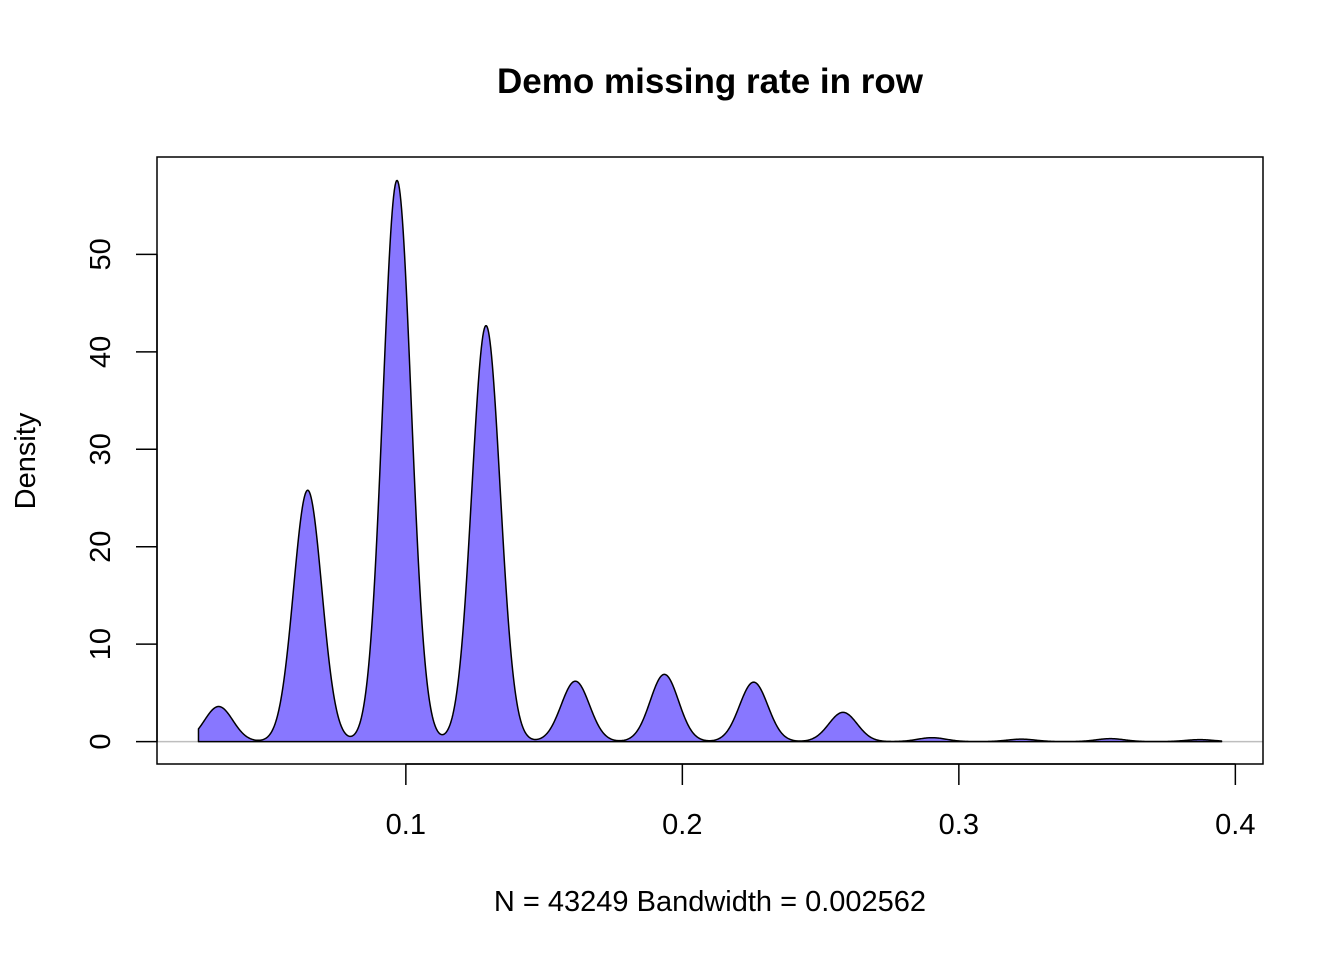 This screenshot has height=960, width=1344. Describe the element at coordinates (406, 825) in the screenshot. I see `x-tick-label: 0.1` at that location.